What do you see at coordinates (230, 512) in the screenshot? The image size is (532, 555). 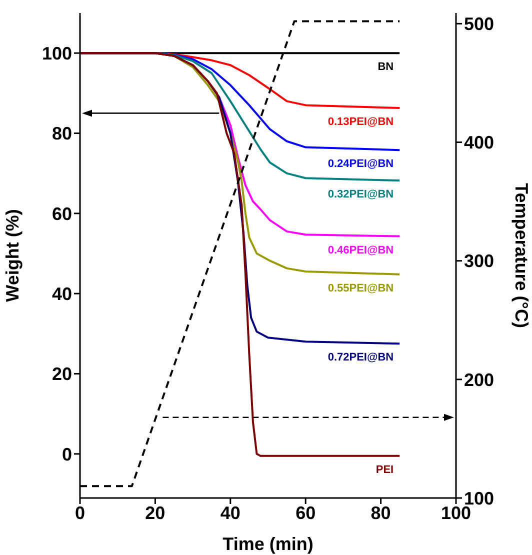 I see `x-tick-label: 40` at bounding box center [230, 512].